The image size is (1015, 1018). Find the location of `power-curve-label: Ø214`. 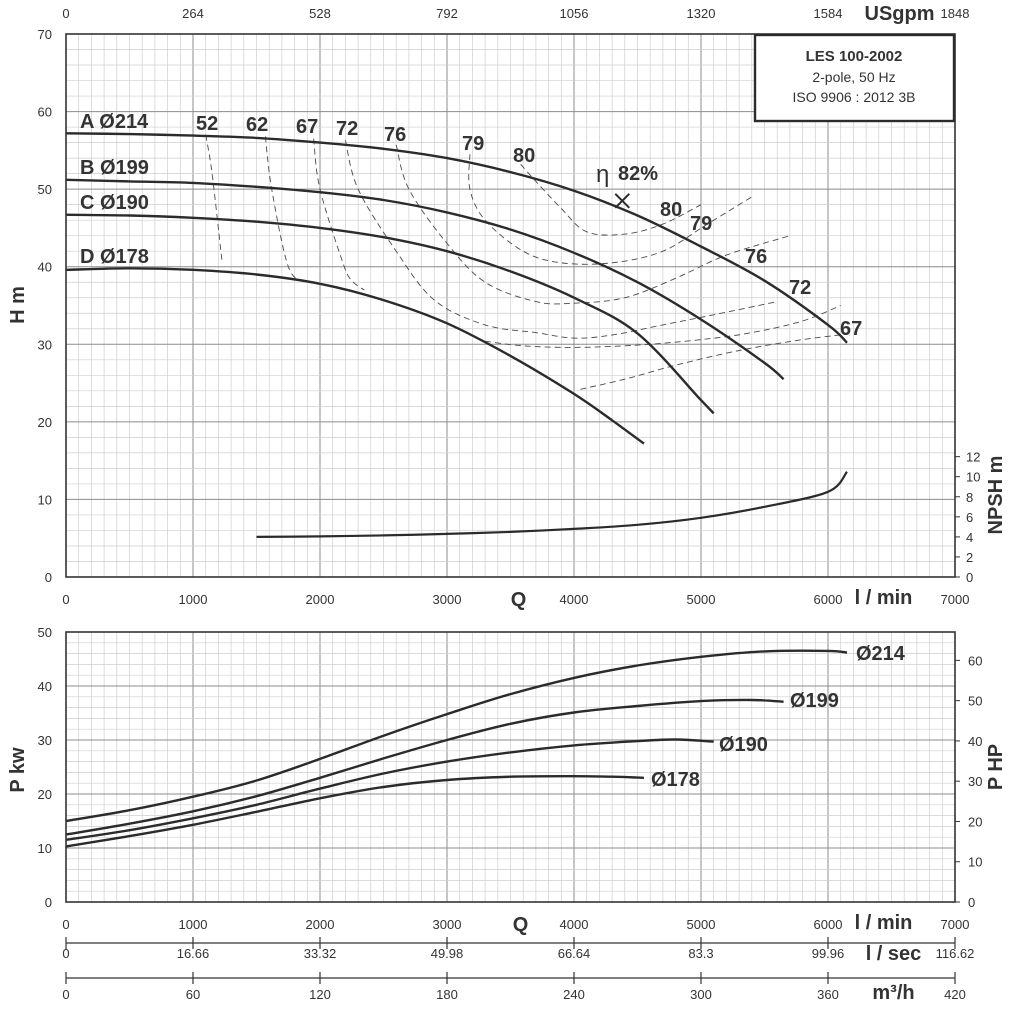

power-curve-label: Ø214 is located at coordinates (881, 654).